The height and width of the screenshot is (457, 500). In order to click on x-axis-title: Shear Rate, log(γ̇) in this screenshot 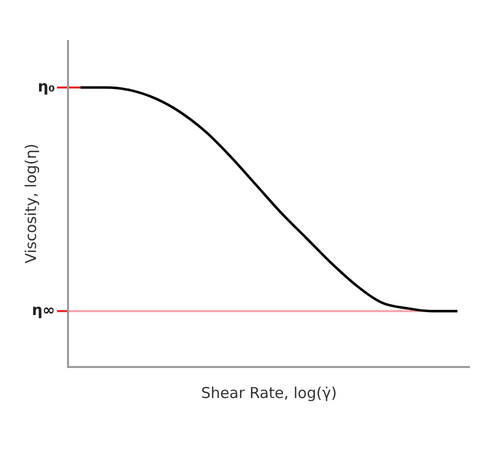, I will do `click(269, 393)`.